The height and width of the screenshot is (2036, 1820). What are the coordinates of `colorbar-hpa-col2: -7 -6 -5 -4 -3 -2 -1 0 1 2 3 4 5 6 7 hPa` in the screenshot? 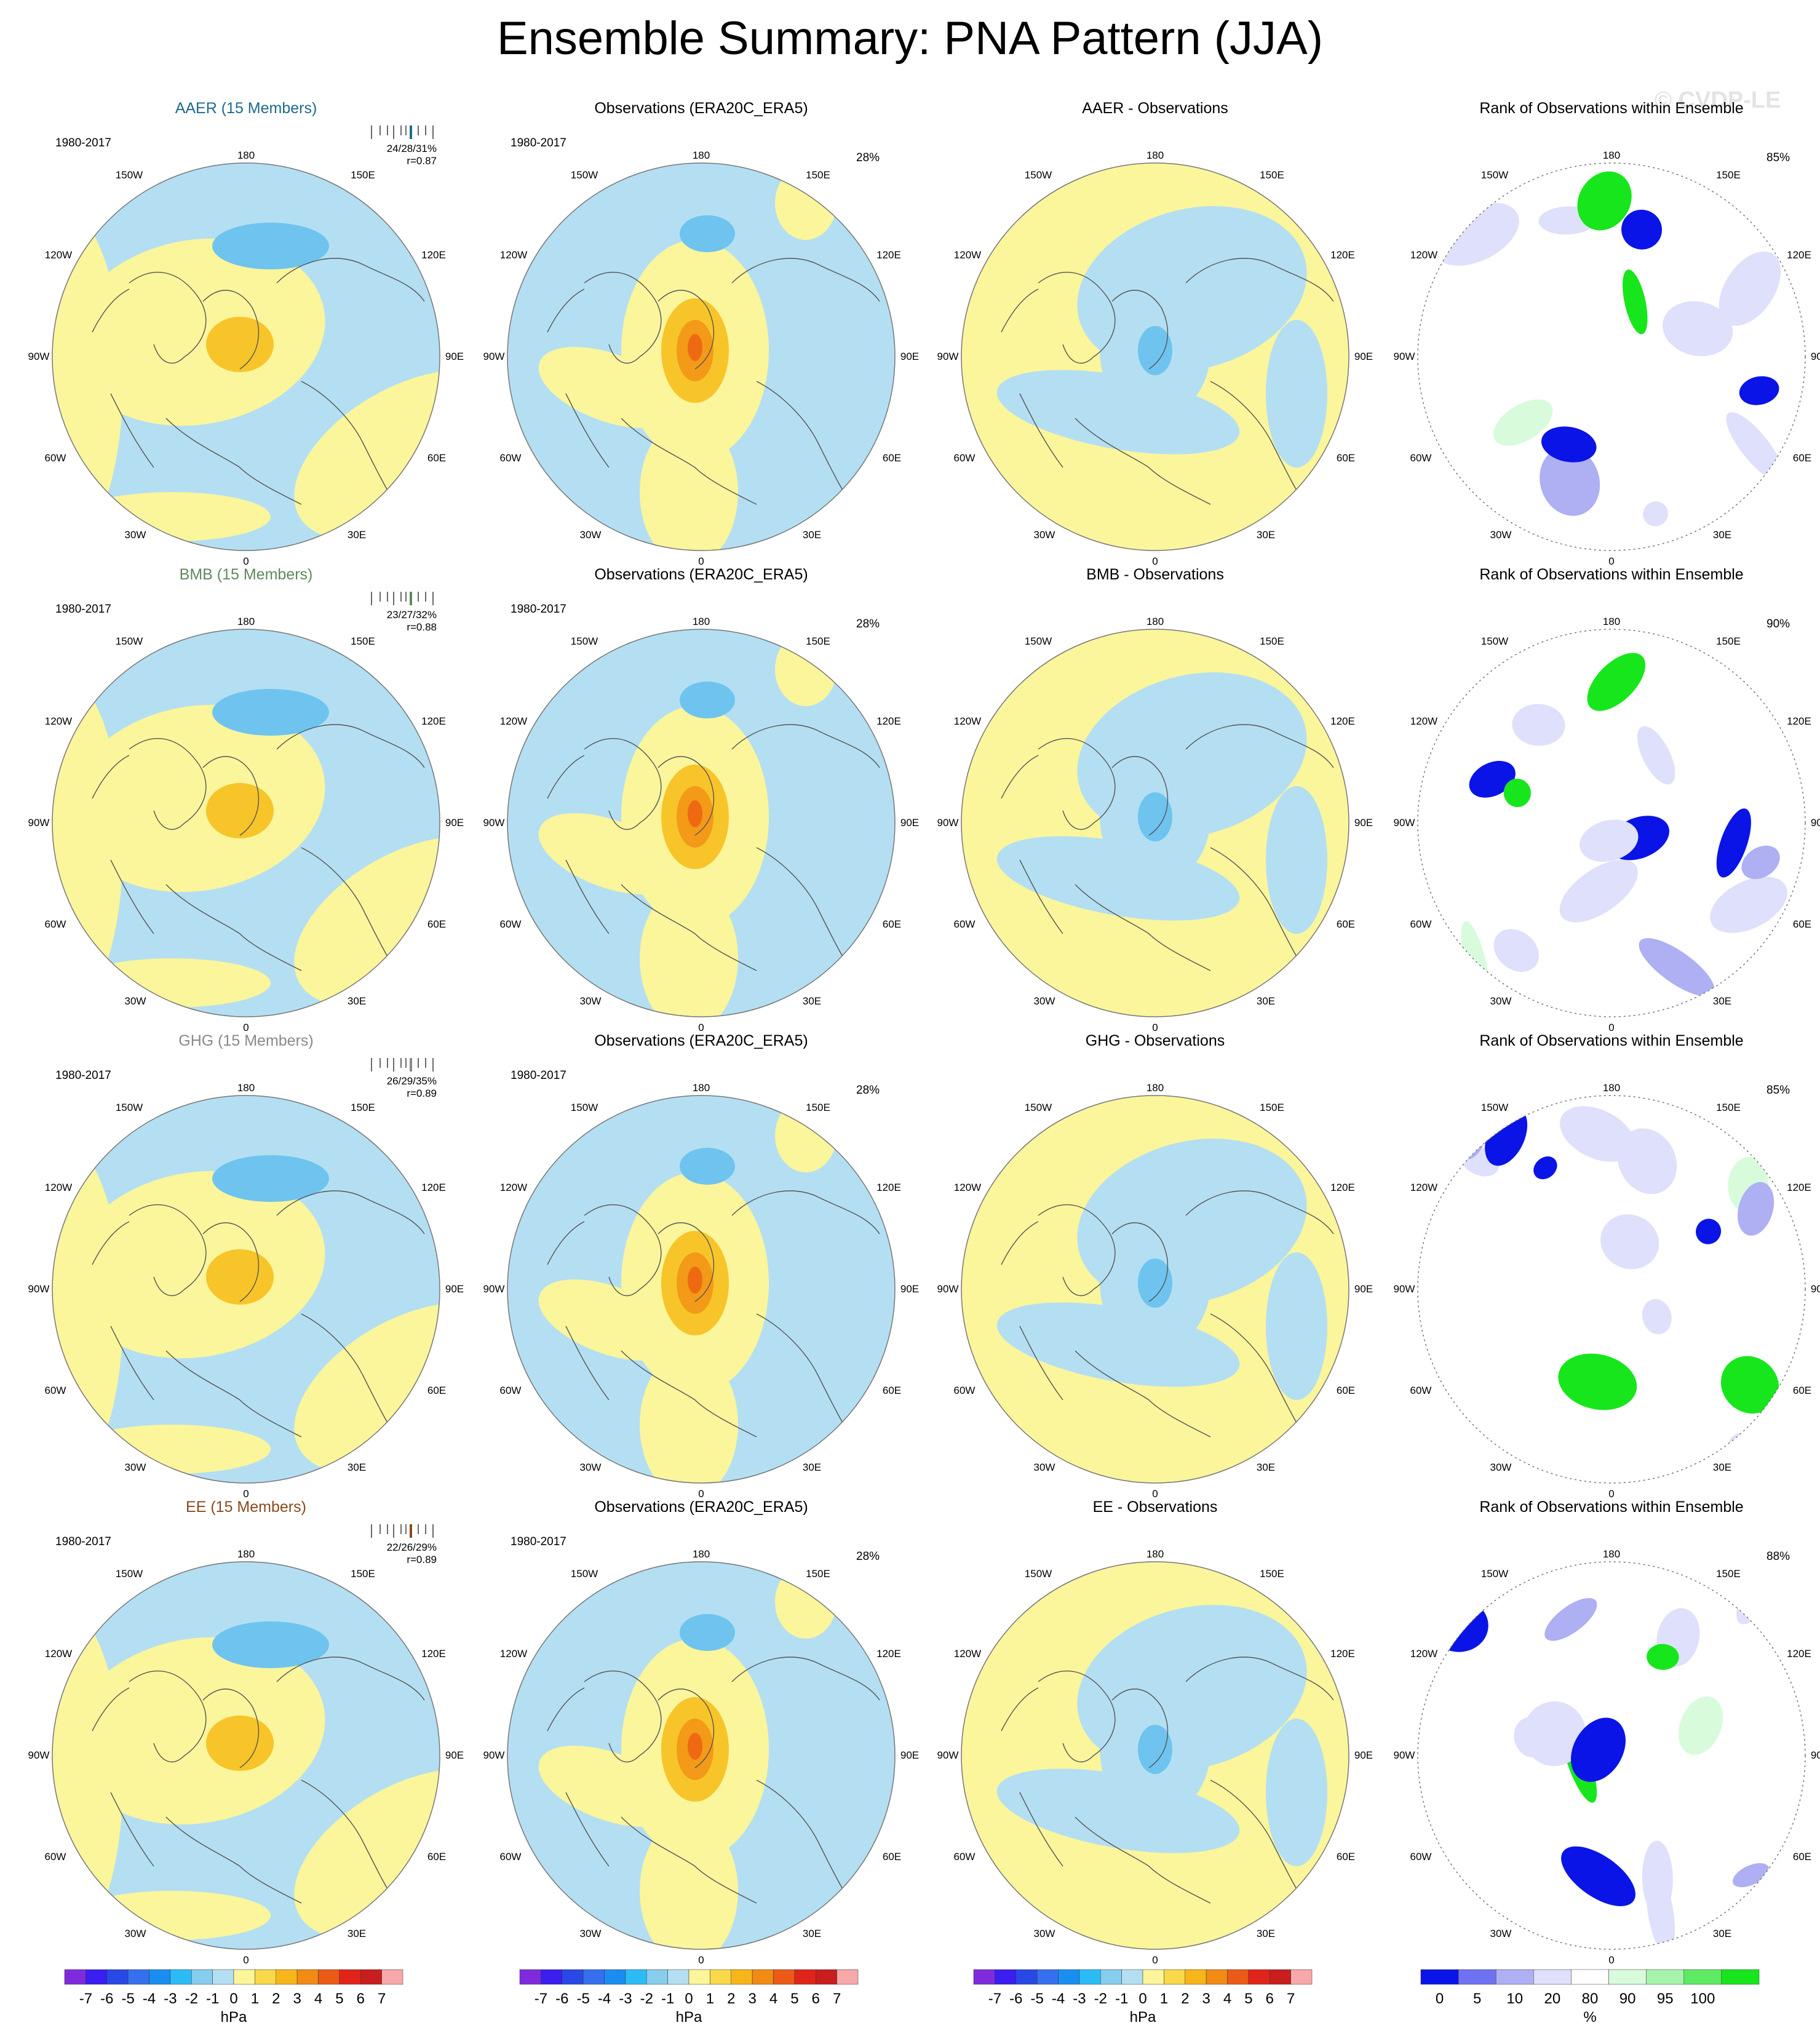 It's located at (689, 2002).